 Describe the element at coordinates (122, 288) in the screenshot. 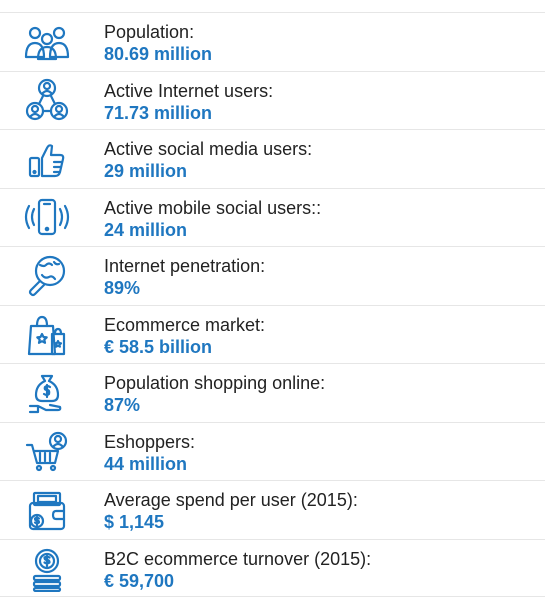

I see `stat-value: 89%` at that location.